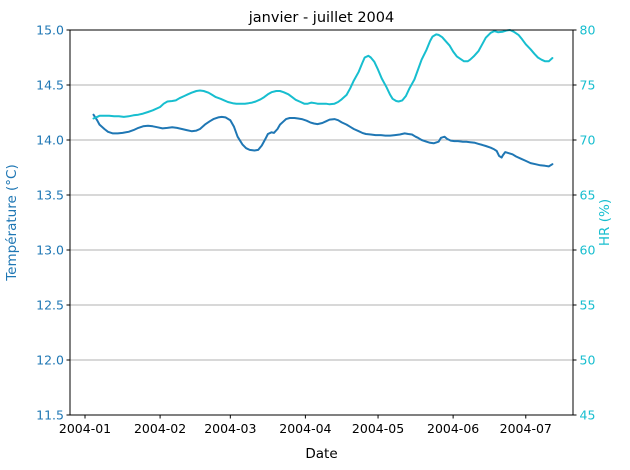  Describe the element at coordinates (50, 195) in the screenshot. I see `y-left-tick-label: 13.5` at that location.